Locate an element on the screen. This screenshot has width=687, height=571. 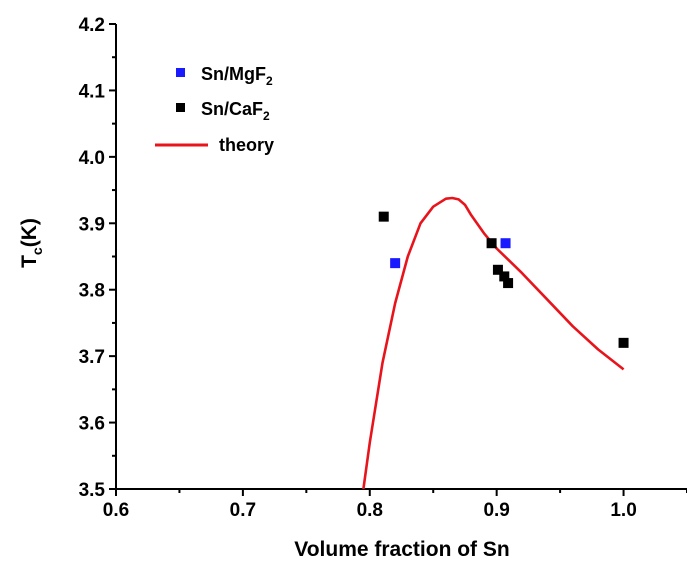
legend-marker-mgf2 is located at coordinates (180, 72).